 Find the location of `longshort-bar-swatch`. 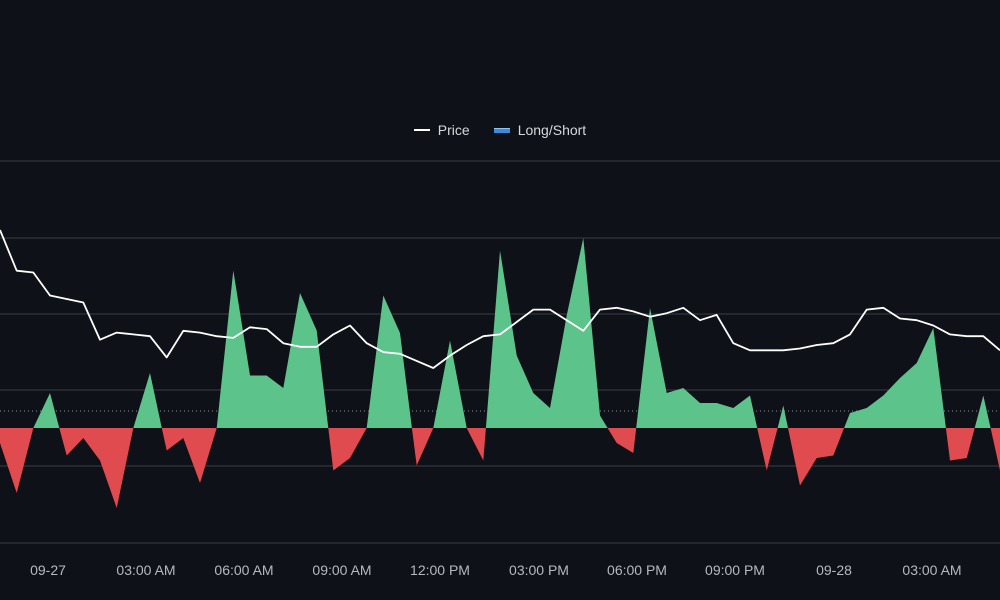

longshort-bar-swatch is located at coordinates (501, 130).